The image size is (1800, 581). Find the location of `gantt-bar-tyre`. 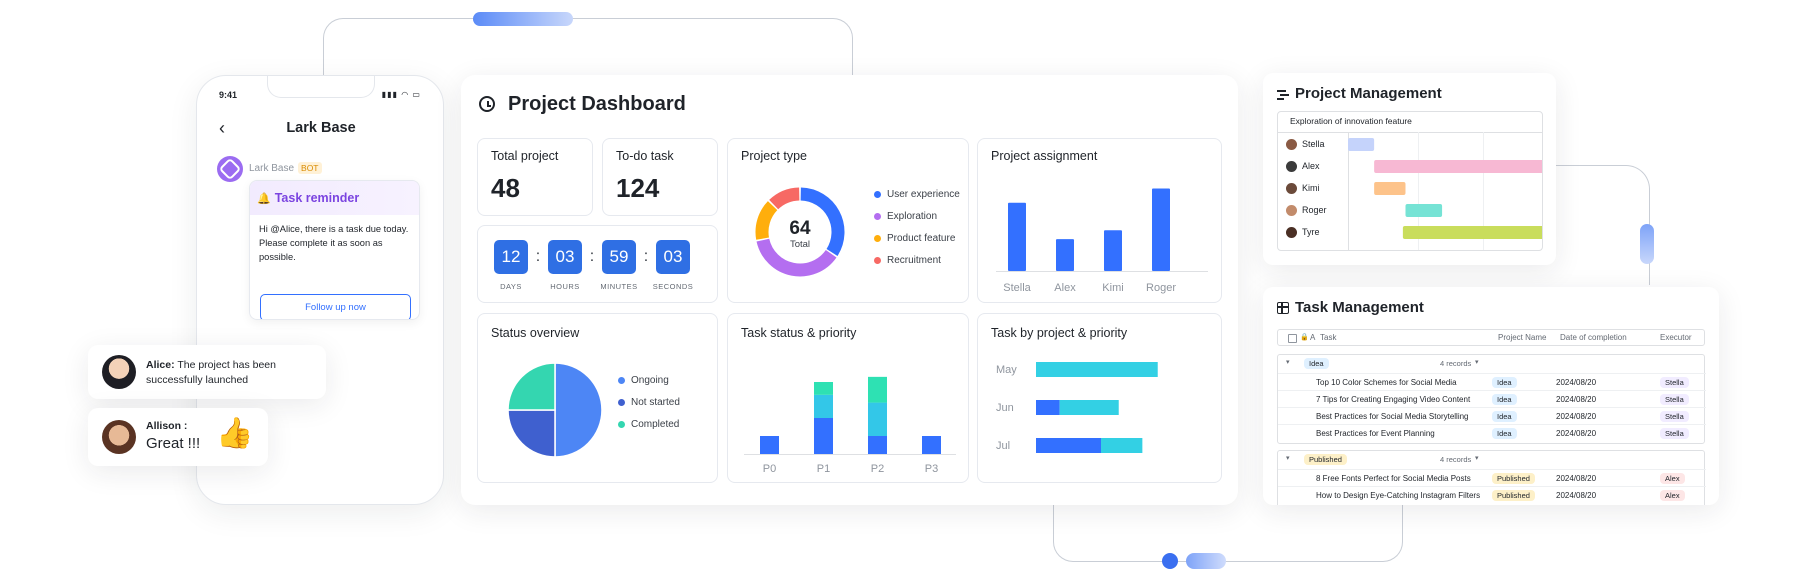

gantt-bar-tyre is located at coordinates (1472, 232).